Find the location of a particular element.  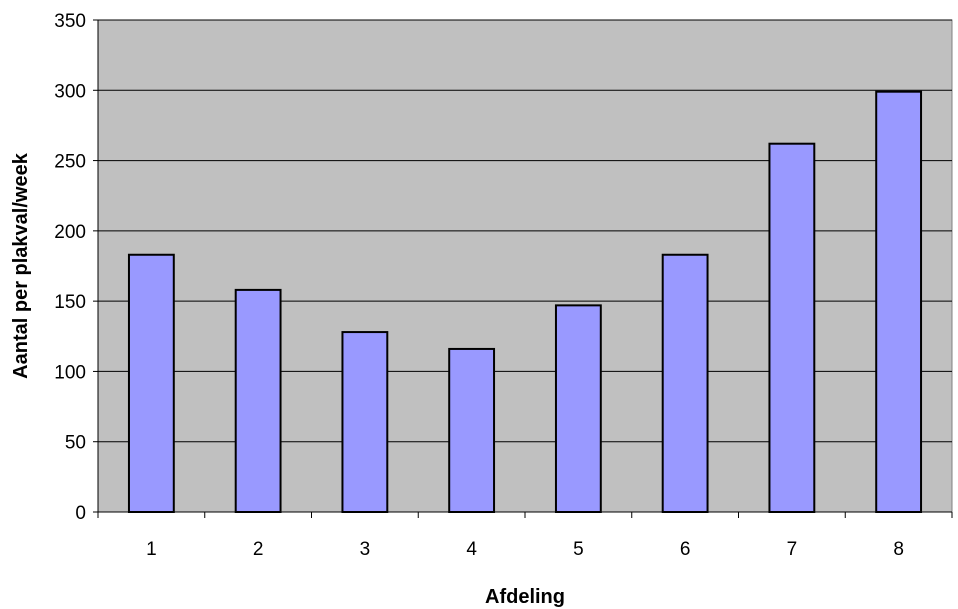

y-tick-label: 50 is located at coordinates (75, 443).